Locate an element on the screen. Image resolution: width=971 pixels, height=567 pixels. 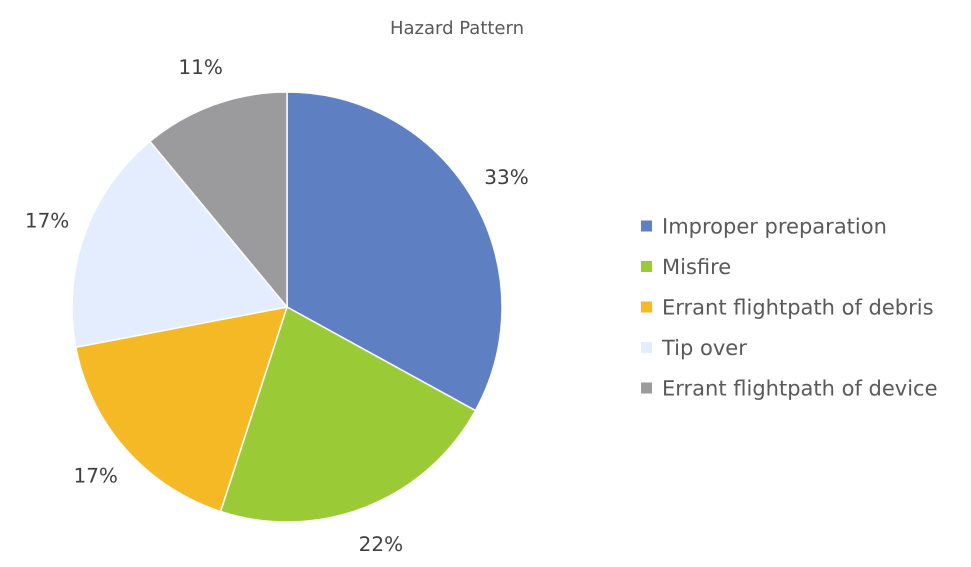
legend-label: Misfire is located at coordinates (697, 266).